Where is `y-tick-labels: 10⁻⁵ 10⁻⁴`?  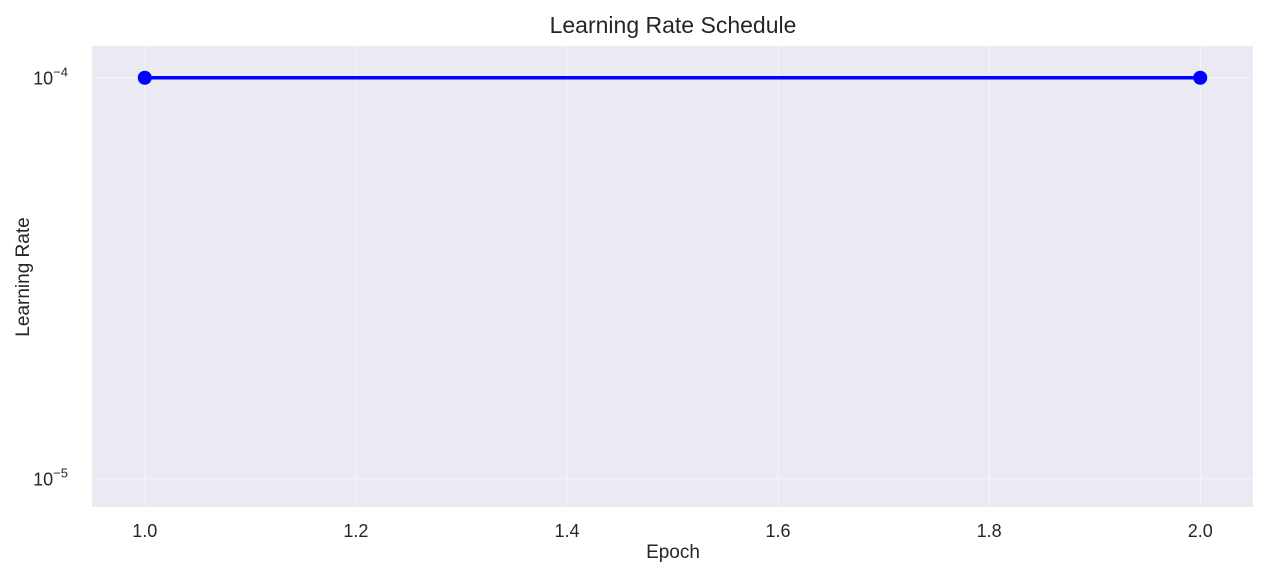 y-tick-labels: 10⁻⁵ 10⁻⁴ is located at coordinates (50, 277).